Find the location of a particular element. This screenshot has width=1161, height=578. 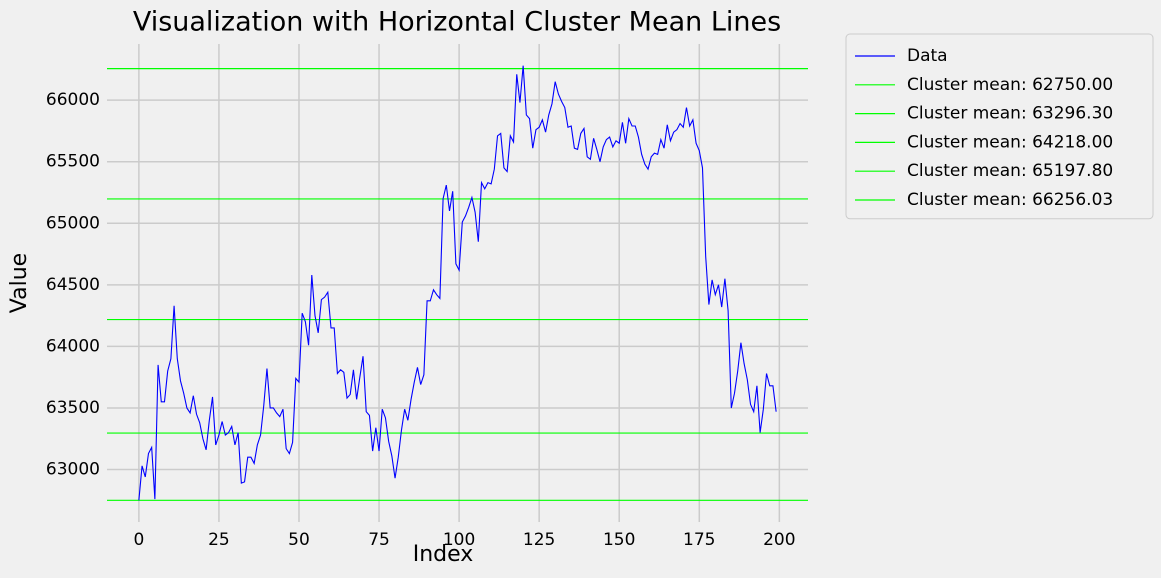

legend-label: Cluster mean: 63296.30 is located at coordinates (1010, 114).